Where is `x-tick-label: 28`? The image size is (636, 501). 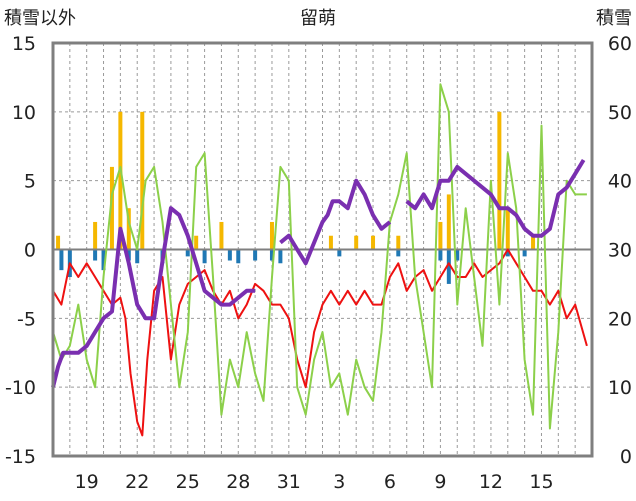
x-tick-label: 28 is located at coordinates (238, 482).